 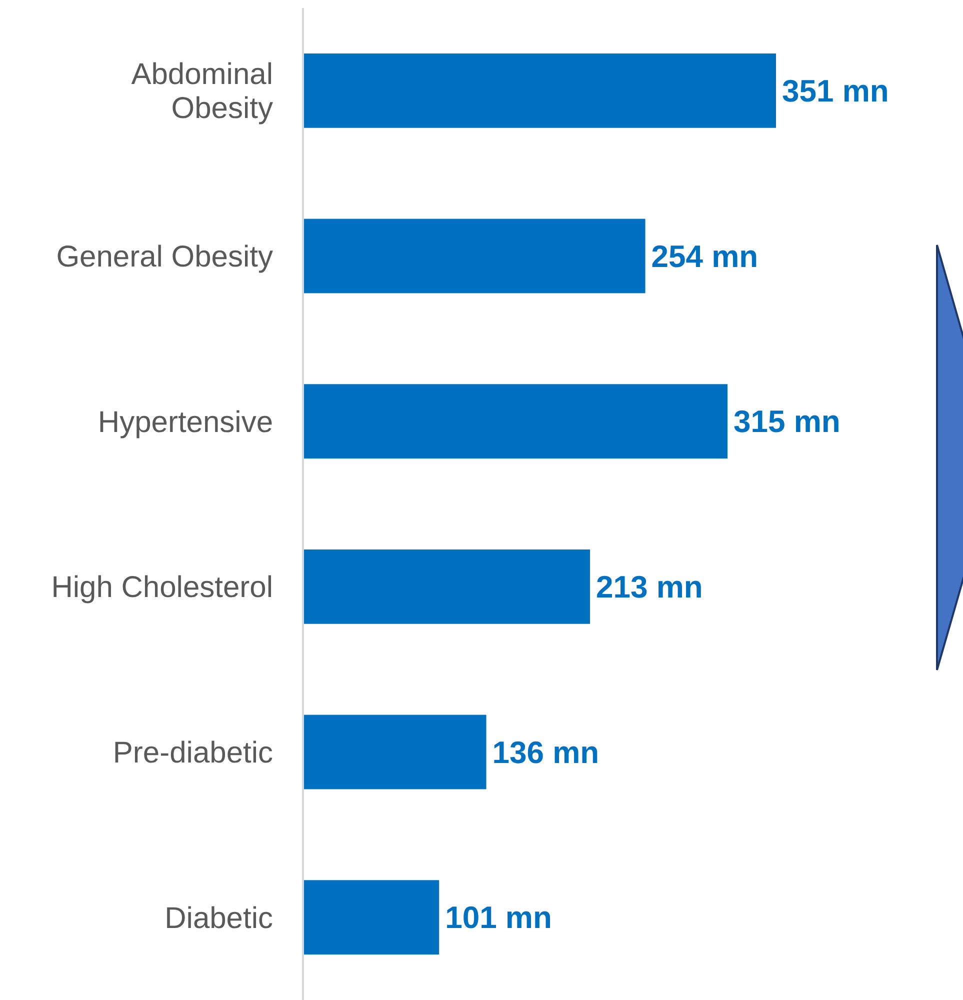 I want to click on y-tick-label: Hypertensive, so click(x=185, y=422).